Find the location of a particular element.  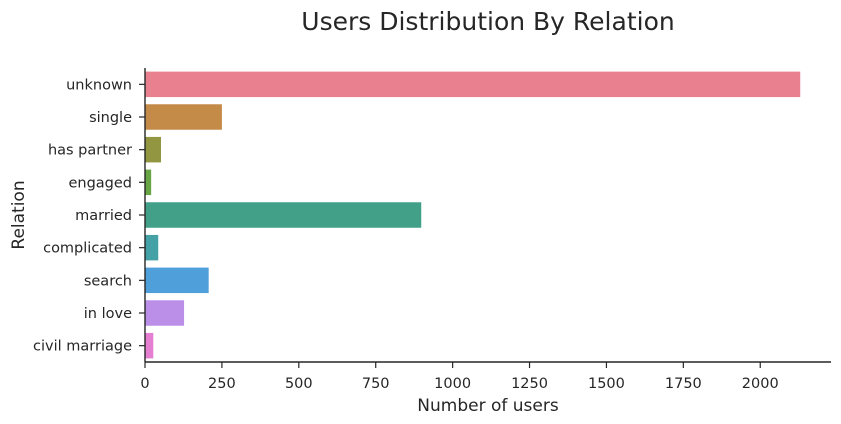

x-tick-label: 750 is located at coordinates (376, 384).